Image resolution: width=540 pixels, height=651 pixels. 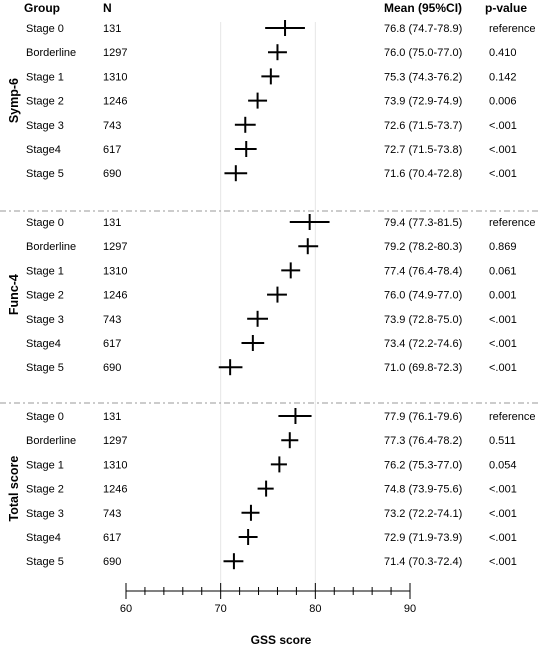 I want to click on forest-row: Stage 3 743 73.9 (72.8-75.0) <.001, so click(x=271, y=318).